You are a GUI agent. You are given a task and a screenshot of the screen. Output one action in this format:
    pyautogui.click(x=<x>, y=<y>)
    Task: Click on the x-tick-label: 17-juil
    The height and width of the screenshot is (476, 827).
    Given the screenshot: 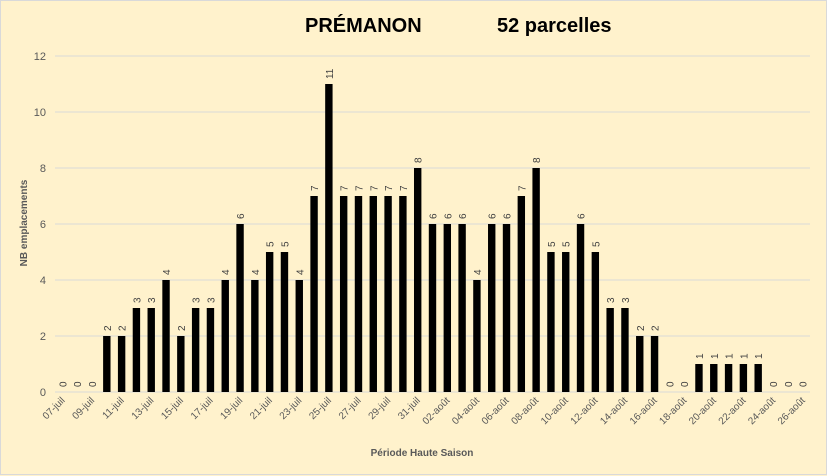 What is the action you would take?
    pyautogui.click(x=202, y=408)
    